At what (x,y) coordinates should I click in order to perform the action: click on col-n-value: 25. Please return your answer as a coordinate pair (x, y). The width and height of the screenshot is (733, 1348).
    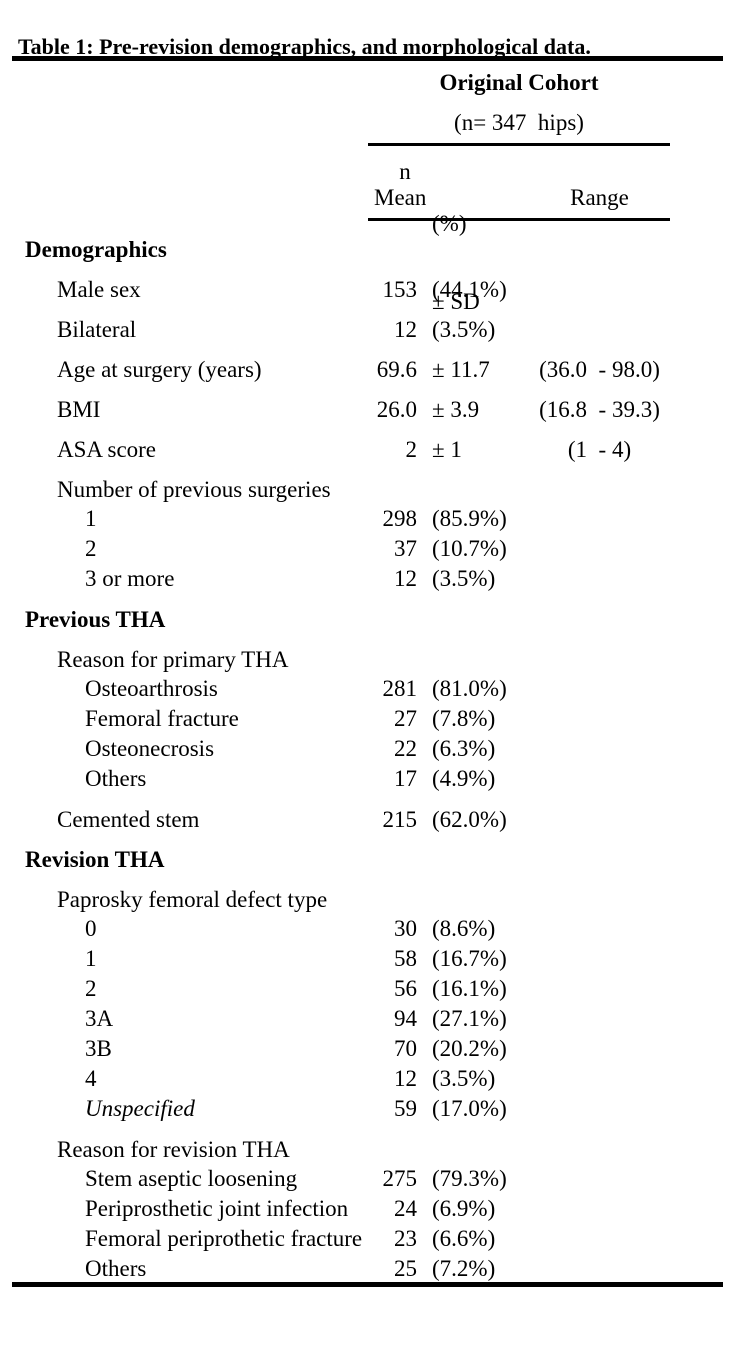
    Looking at the image, I should click on (405, 1268).